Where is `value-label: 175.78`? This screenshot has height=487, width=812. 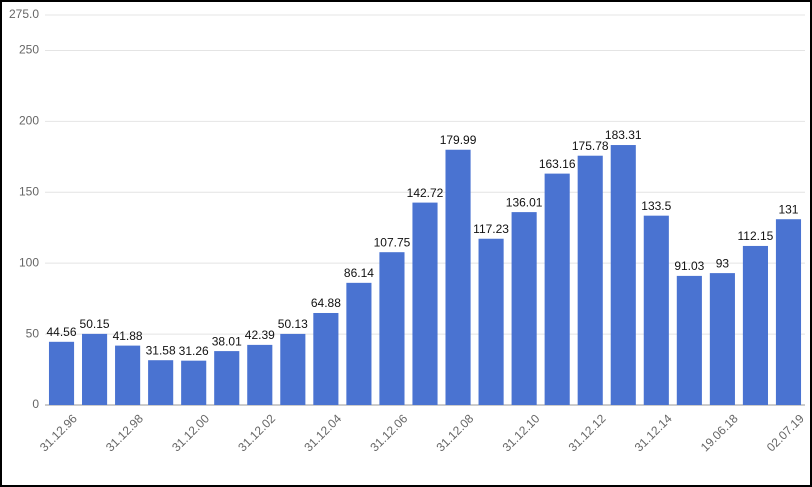 value-label: 175.78 is located at coordinates (590, 146).